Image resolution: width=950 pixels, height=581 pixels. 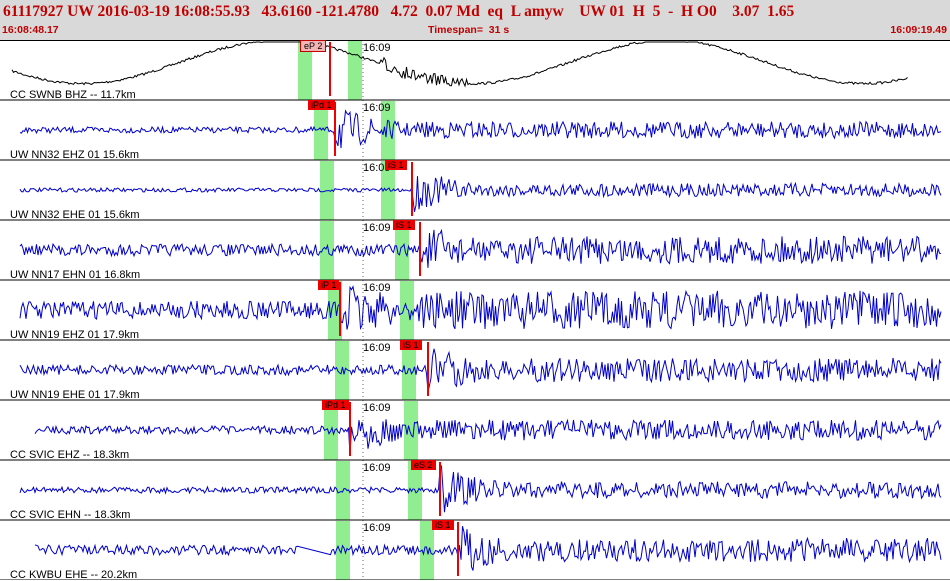 I want to click on station-channel-label: CC KWBU EHE -- 20.2km, so click(x=74, y=575).